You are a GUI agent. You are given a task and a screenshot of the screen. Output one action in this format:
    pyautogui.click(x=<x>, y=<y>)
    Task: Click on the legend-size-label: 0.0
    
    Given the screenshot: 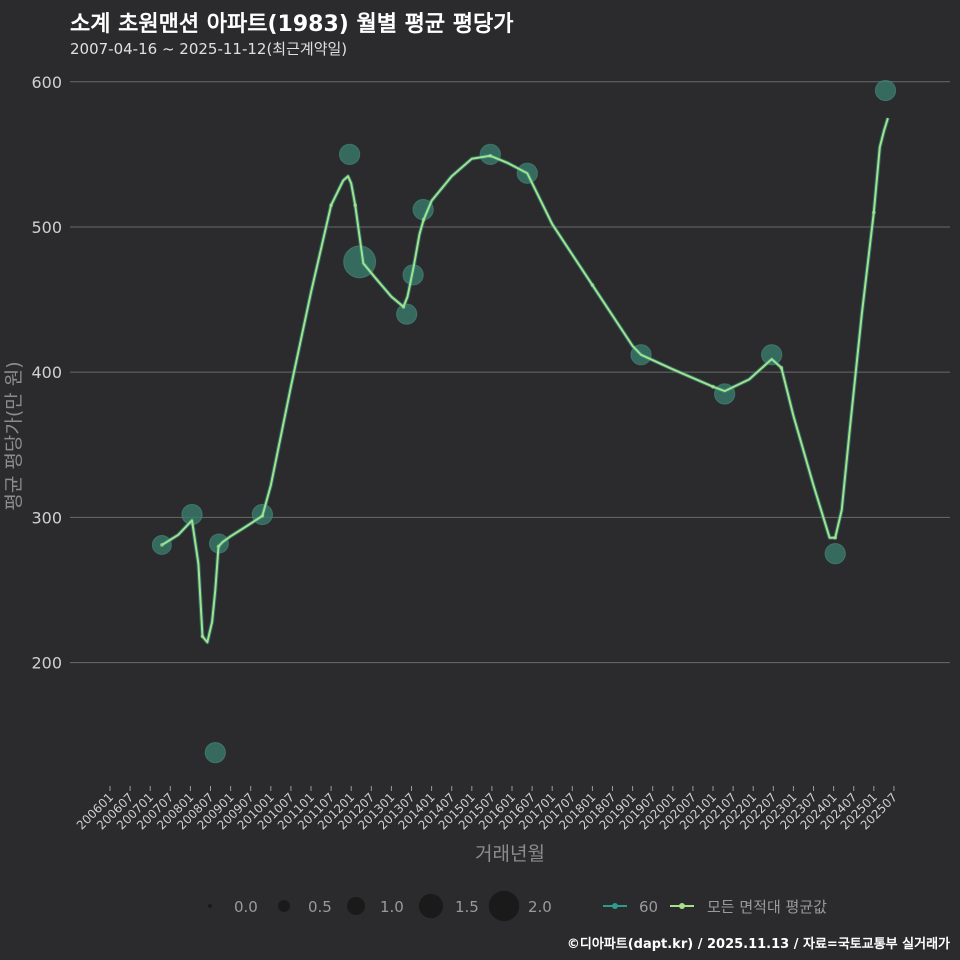 What is the action you would take?
    pyautogui.click(x=246, y=907)
    